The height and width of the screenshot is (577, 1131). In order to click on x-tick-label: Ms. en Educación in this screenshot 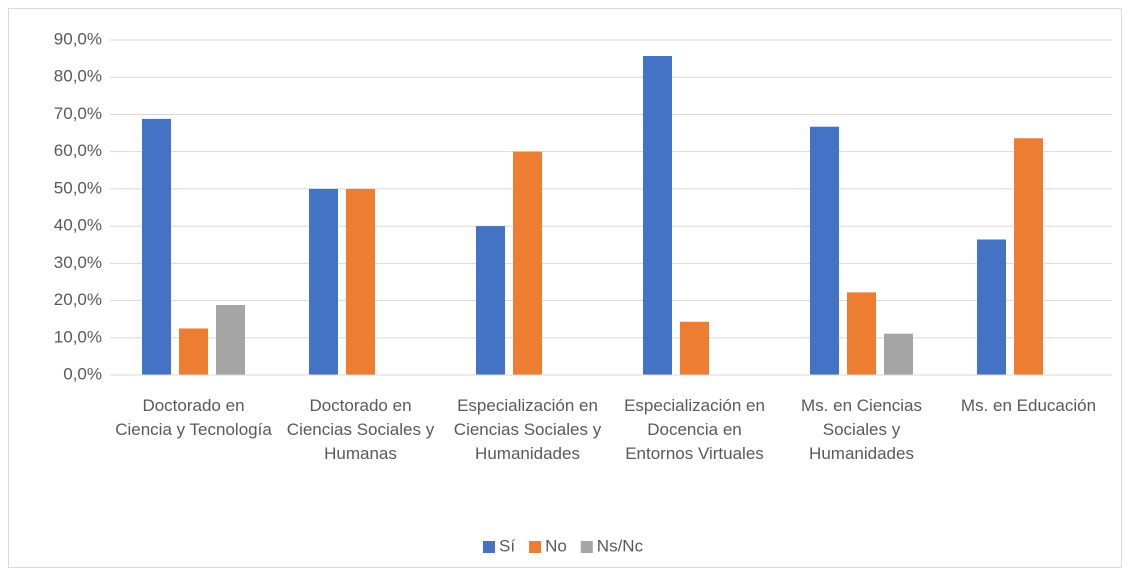, I will do `click(1028, 405)`.